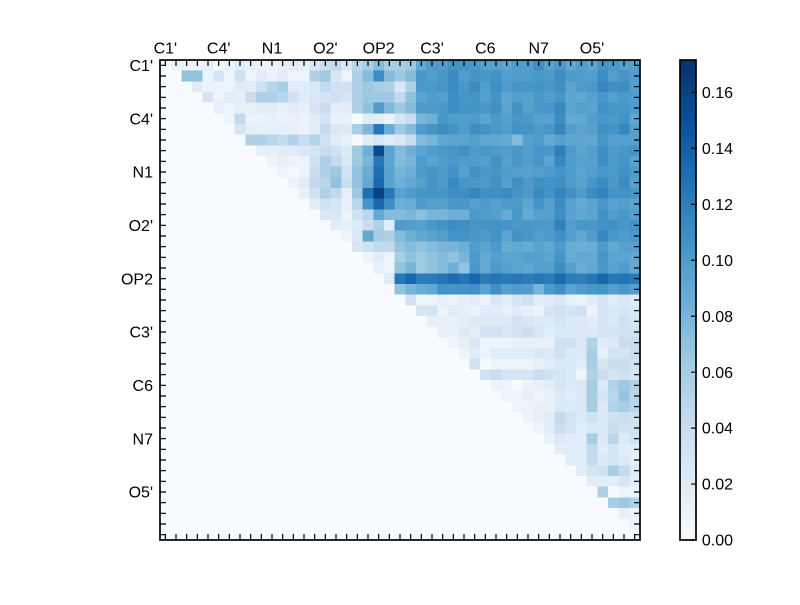  What do you see at coordinates (717, 541) in the screenshot?
I see `svg-text: 0.00` at bounding box center [717, 541].